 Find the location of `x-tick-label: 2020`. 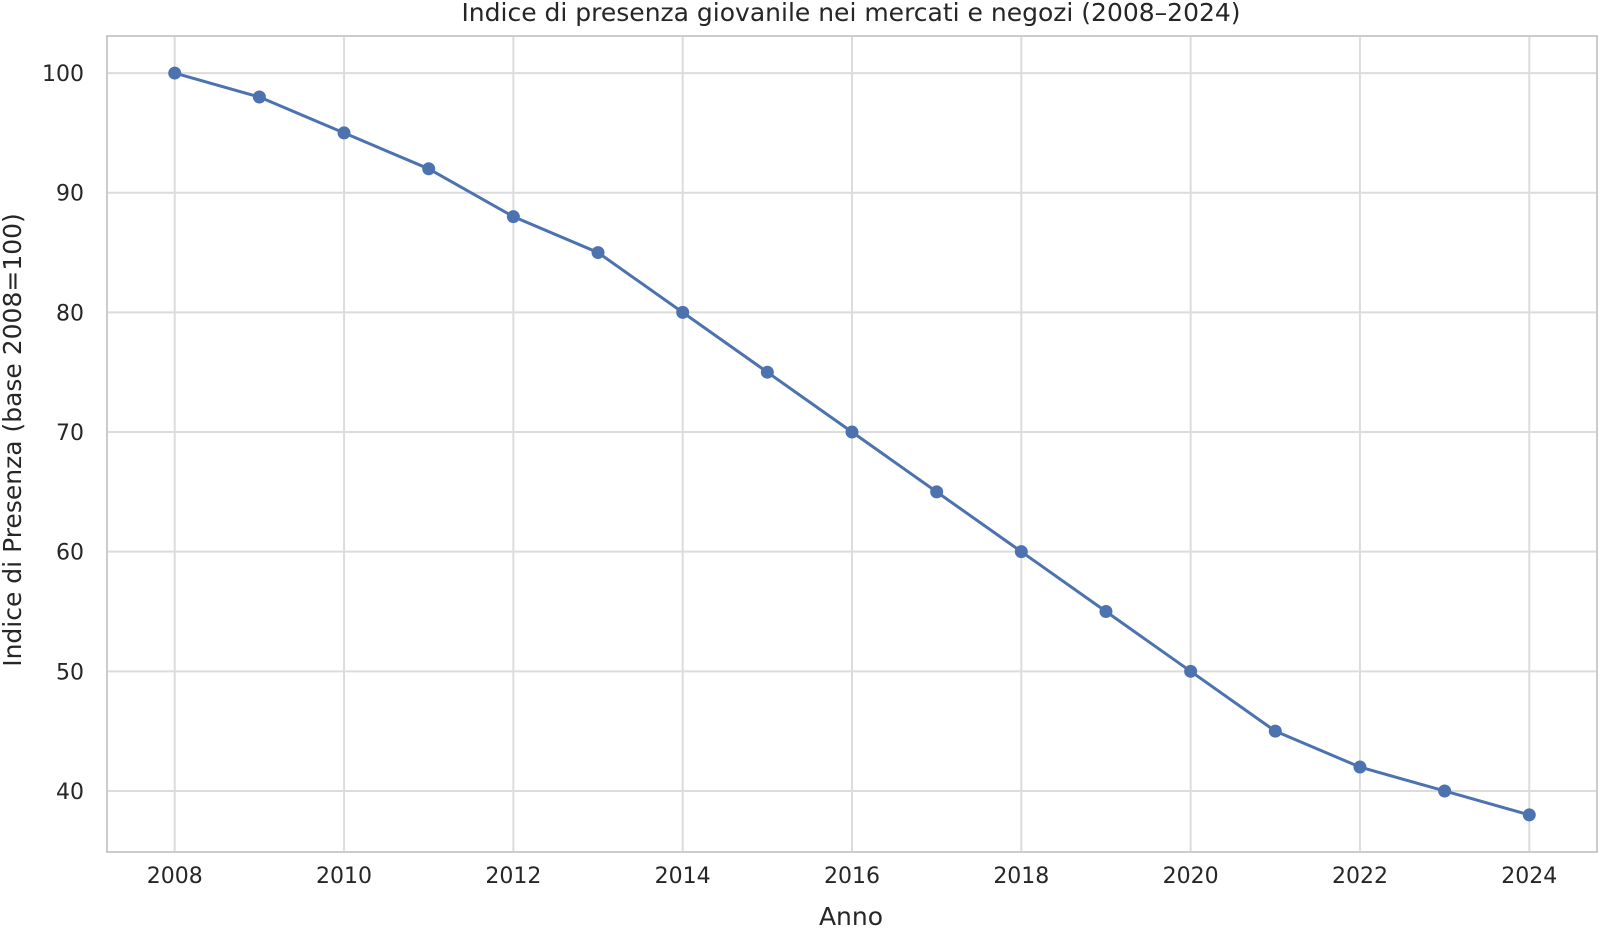

x-tick-label: 2020 is located at coordinates (1191, 876).